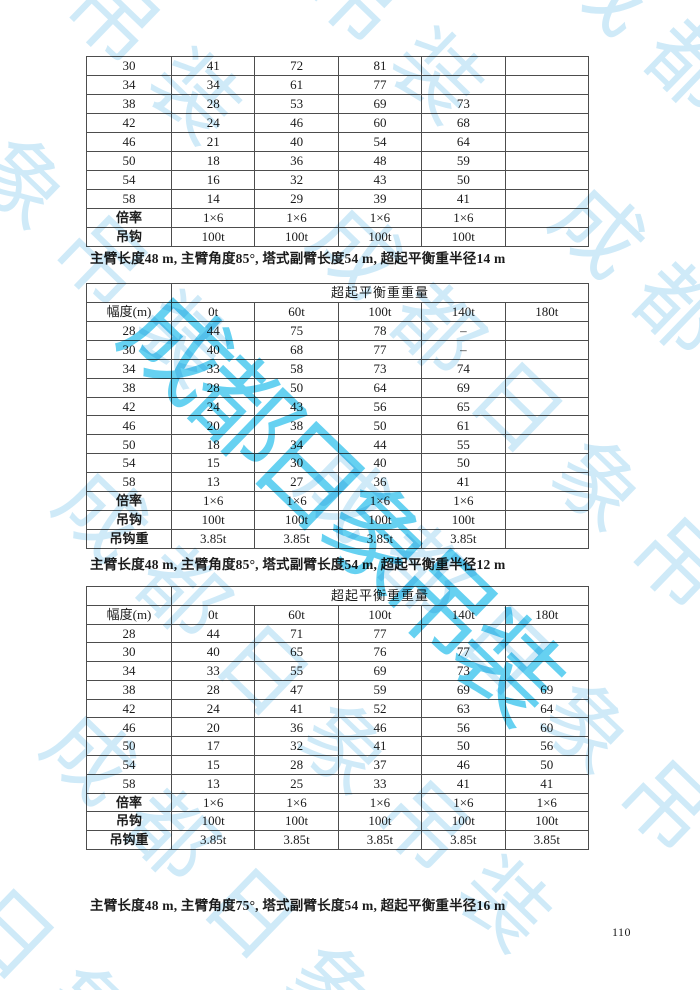  I want to click on table-cell: 37, so click(380, 765).